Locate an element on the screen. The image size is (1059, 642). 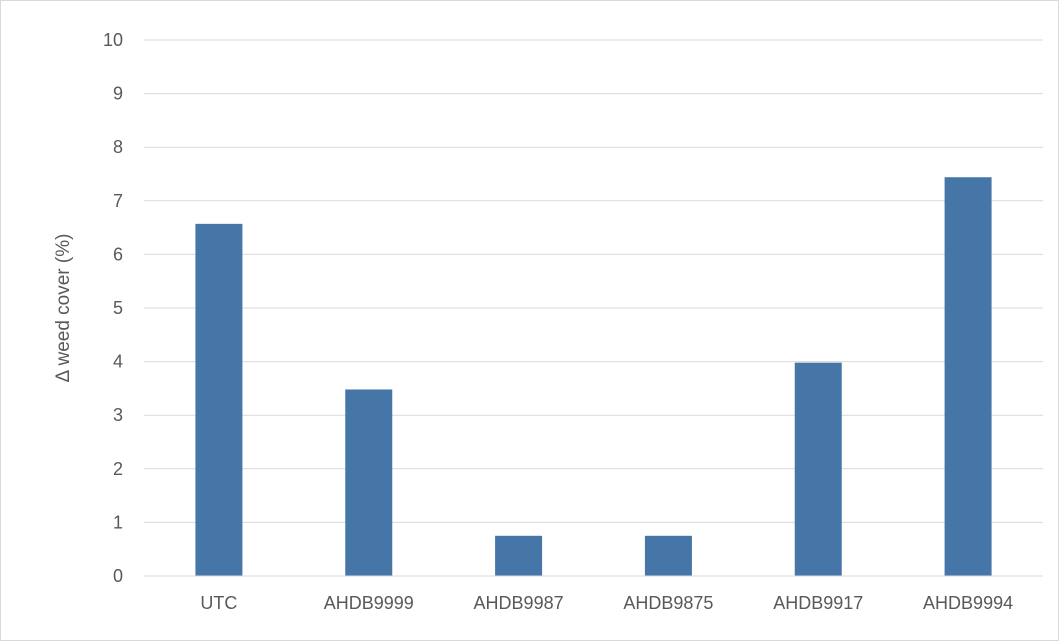
y-tick-label: 6 is located at coordinates (118, 254).